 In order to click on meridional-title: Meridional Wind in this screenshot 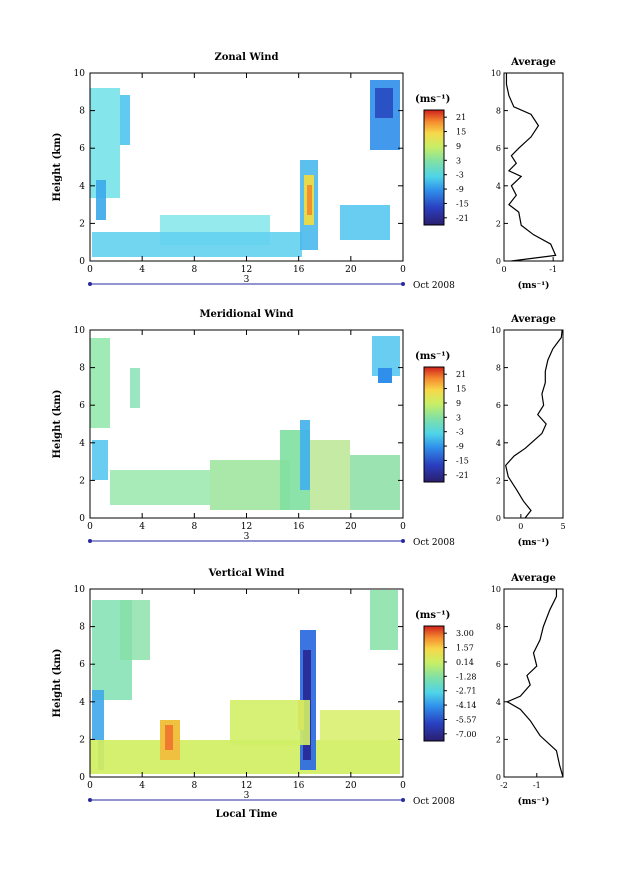, I will do `click(246, 314)`.